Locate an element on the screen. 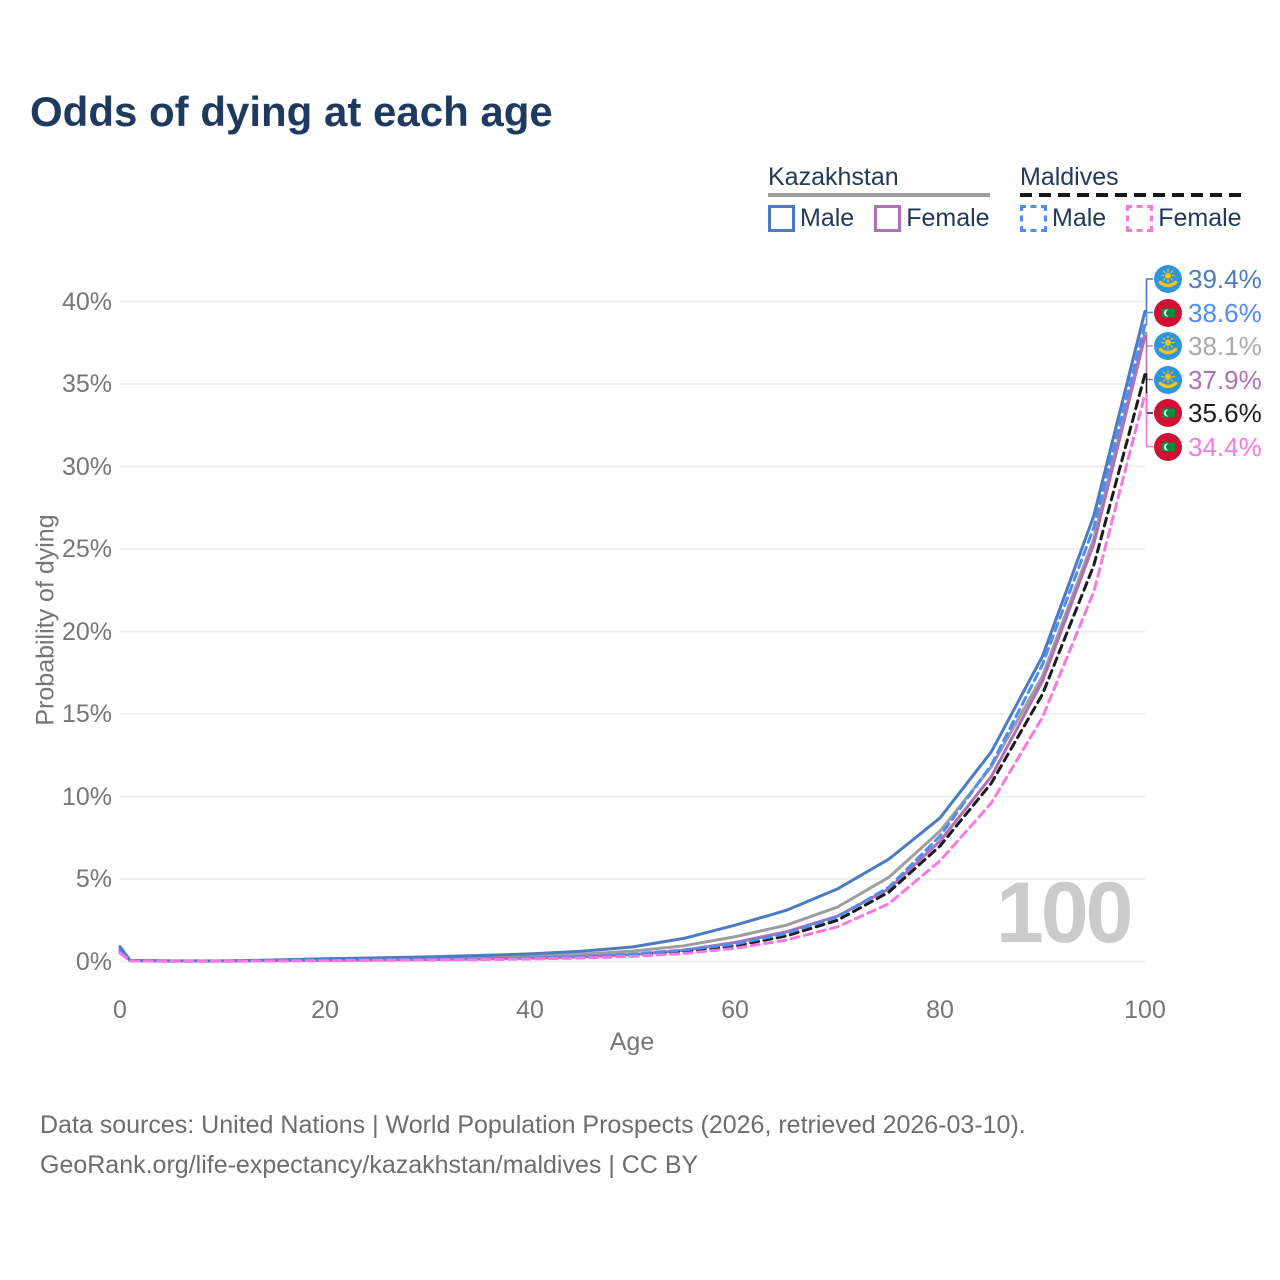  legend: Kazakhstan Male Female Maldives Male is located at coordinates (640, 200).